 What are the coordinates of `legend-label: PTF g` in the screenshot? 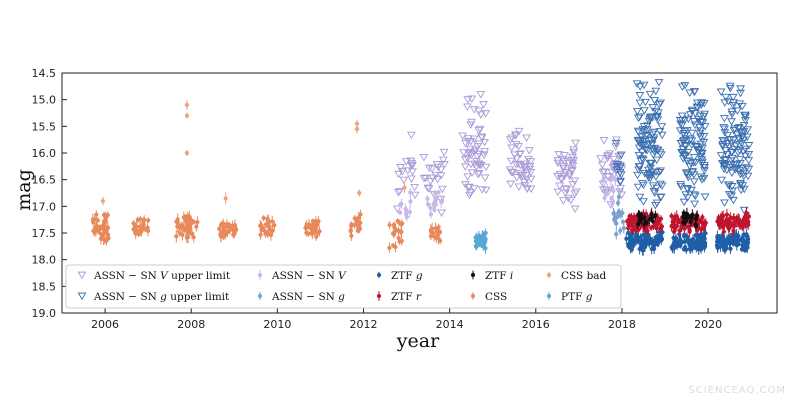 It's located at (577, 297).